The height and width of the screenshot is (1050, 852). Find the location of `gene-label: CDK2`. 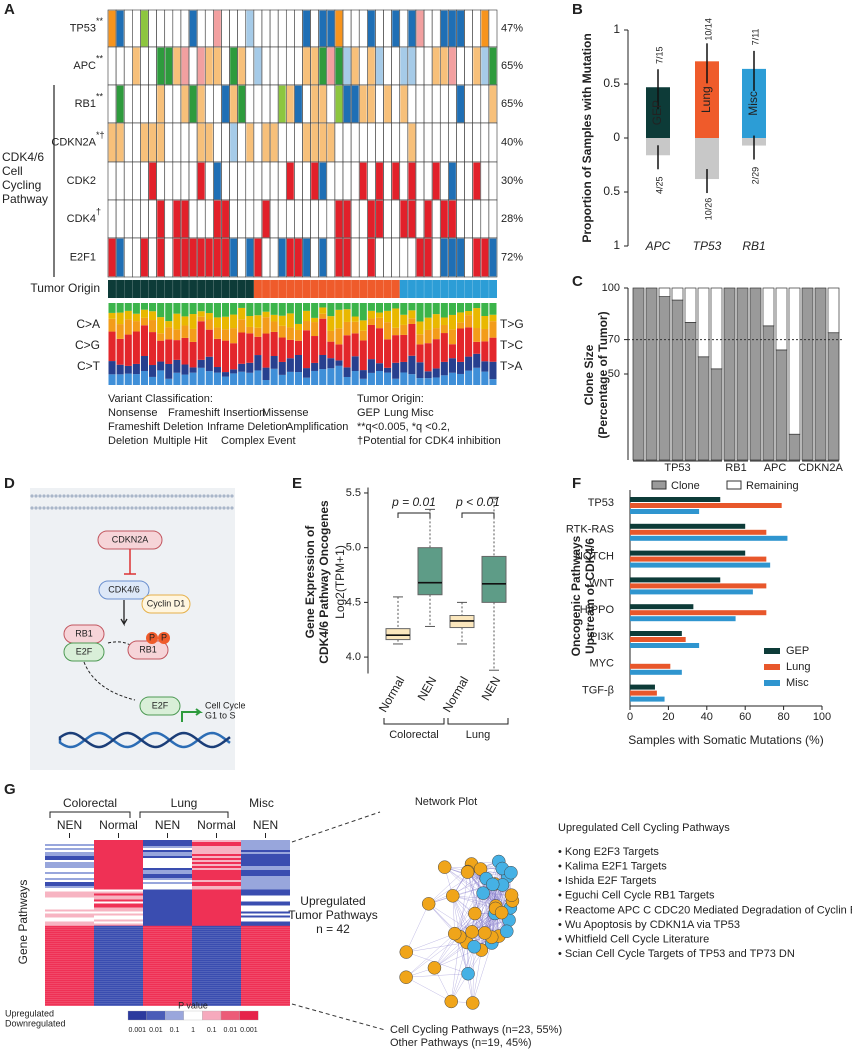

gene-label: CDK2 is located at coordinates (81, 181).